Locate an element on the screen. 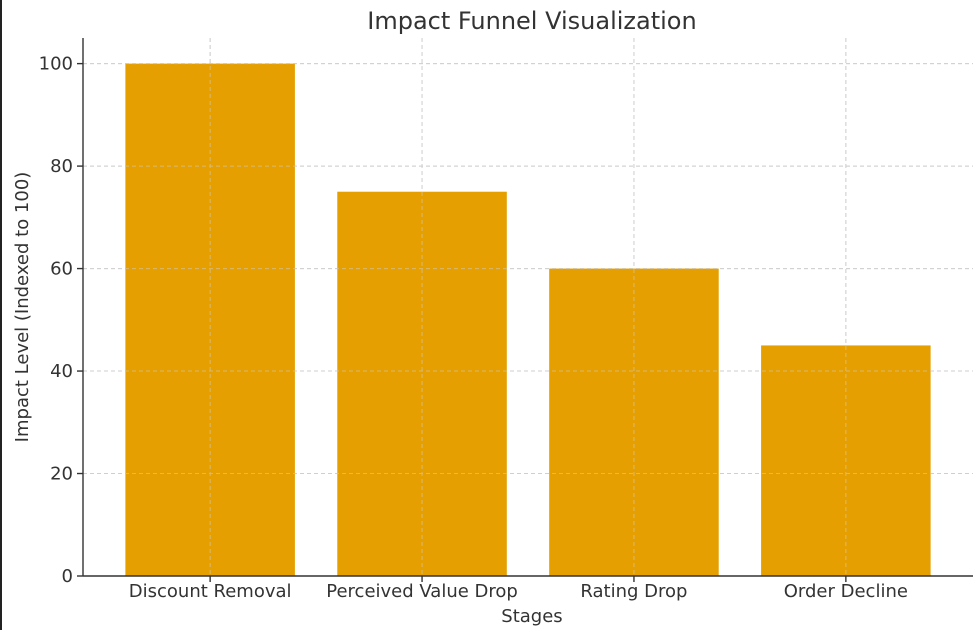 The image size is (974, 630). x-axis-label: Stages is located at coordinates (531, 616).